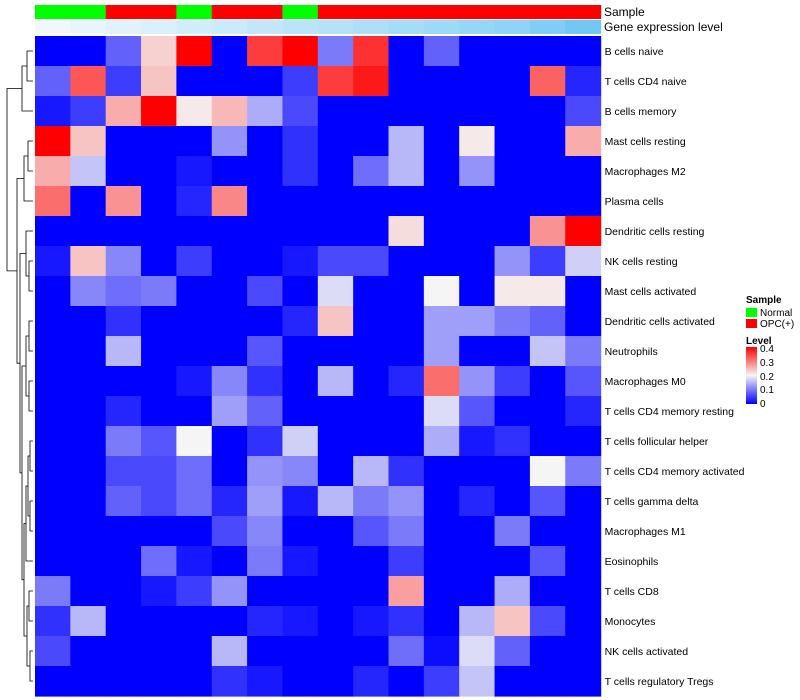 Image resolution: width=800 pixels, height=700 pixels. What do you see at coordinates (767, 377) in the screenshot?
I see `level-tick-0.2: 0.2` at bounding box center [767, 377].